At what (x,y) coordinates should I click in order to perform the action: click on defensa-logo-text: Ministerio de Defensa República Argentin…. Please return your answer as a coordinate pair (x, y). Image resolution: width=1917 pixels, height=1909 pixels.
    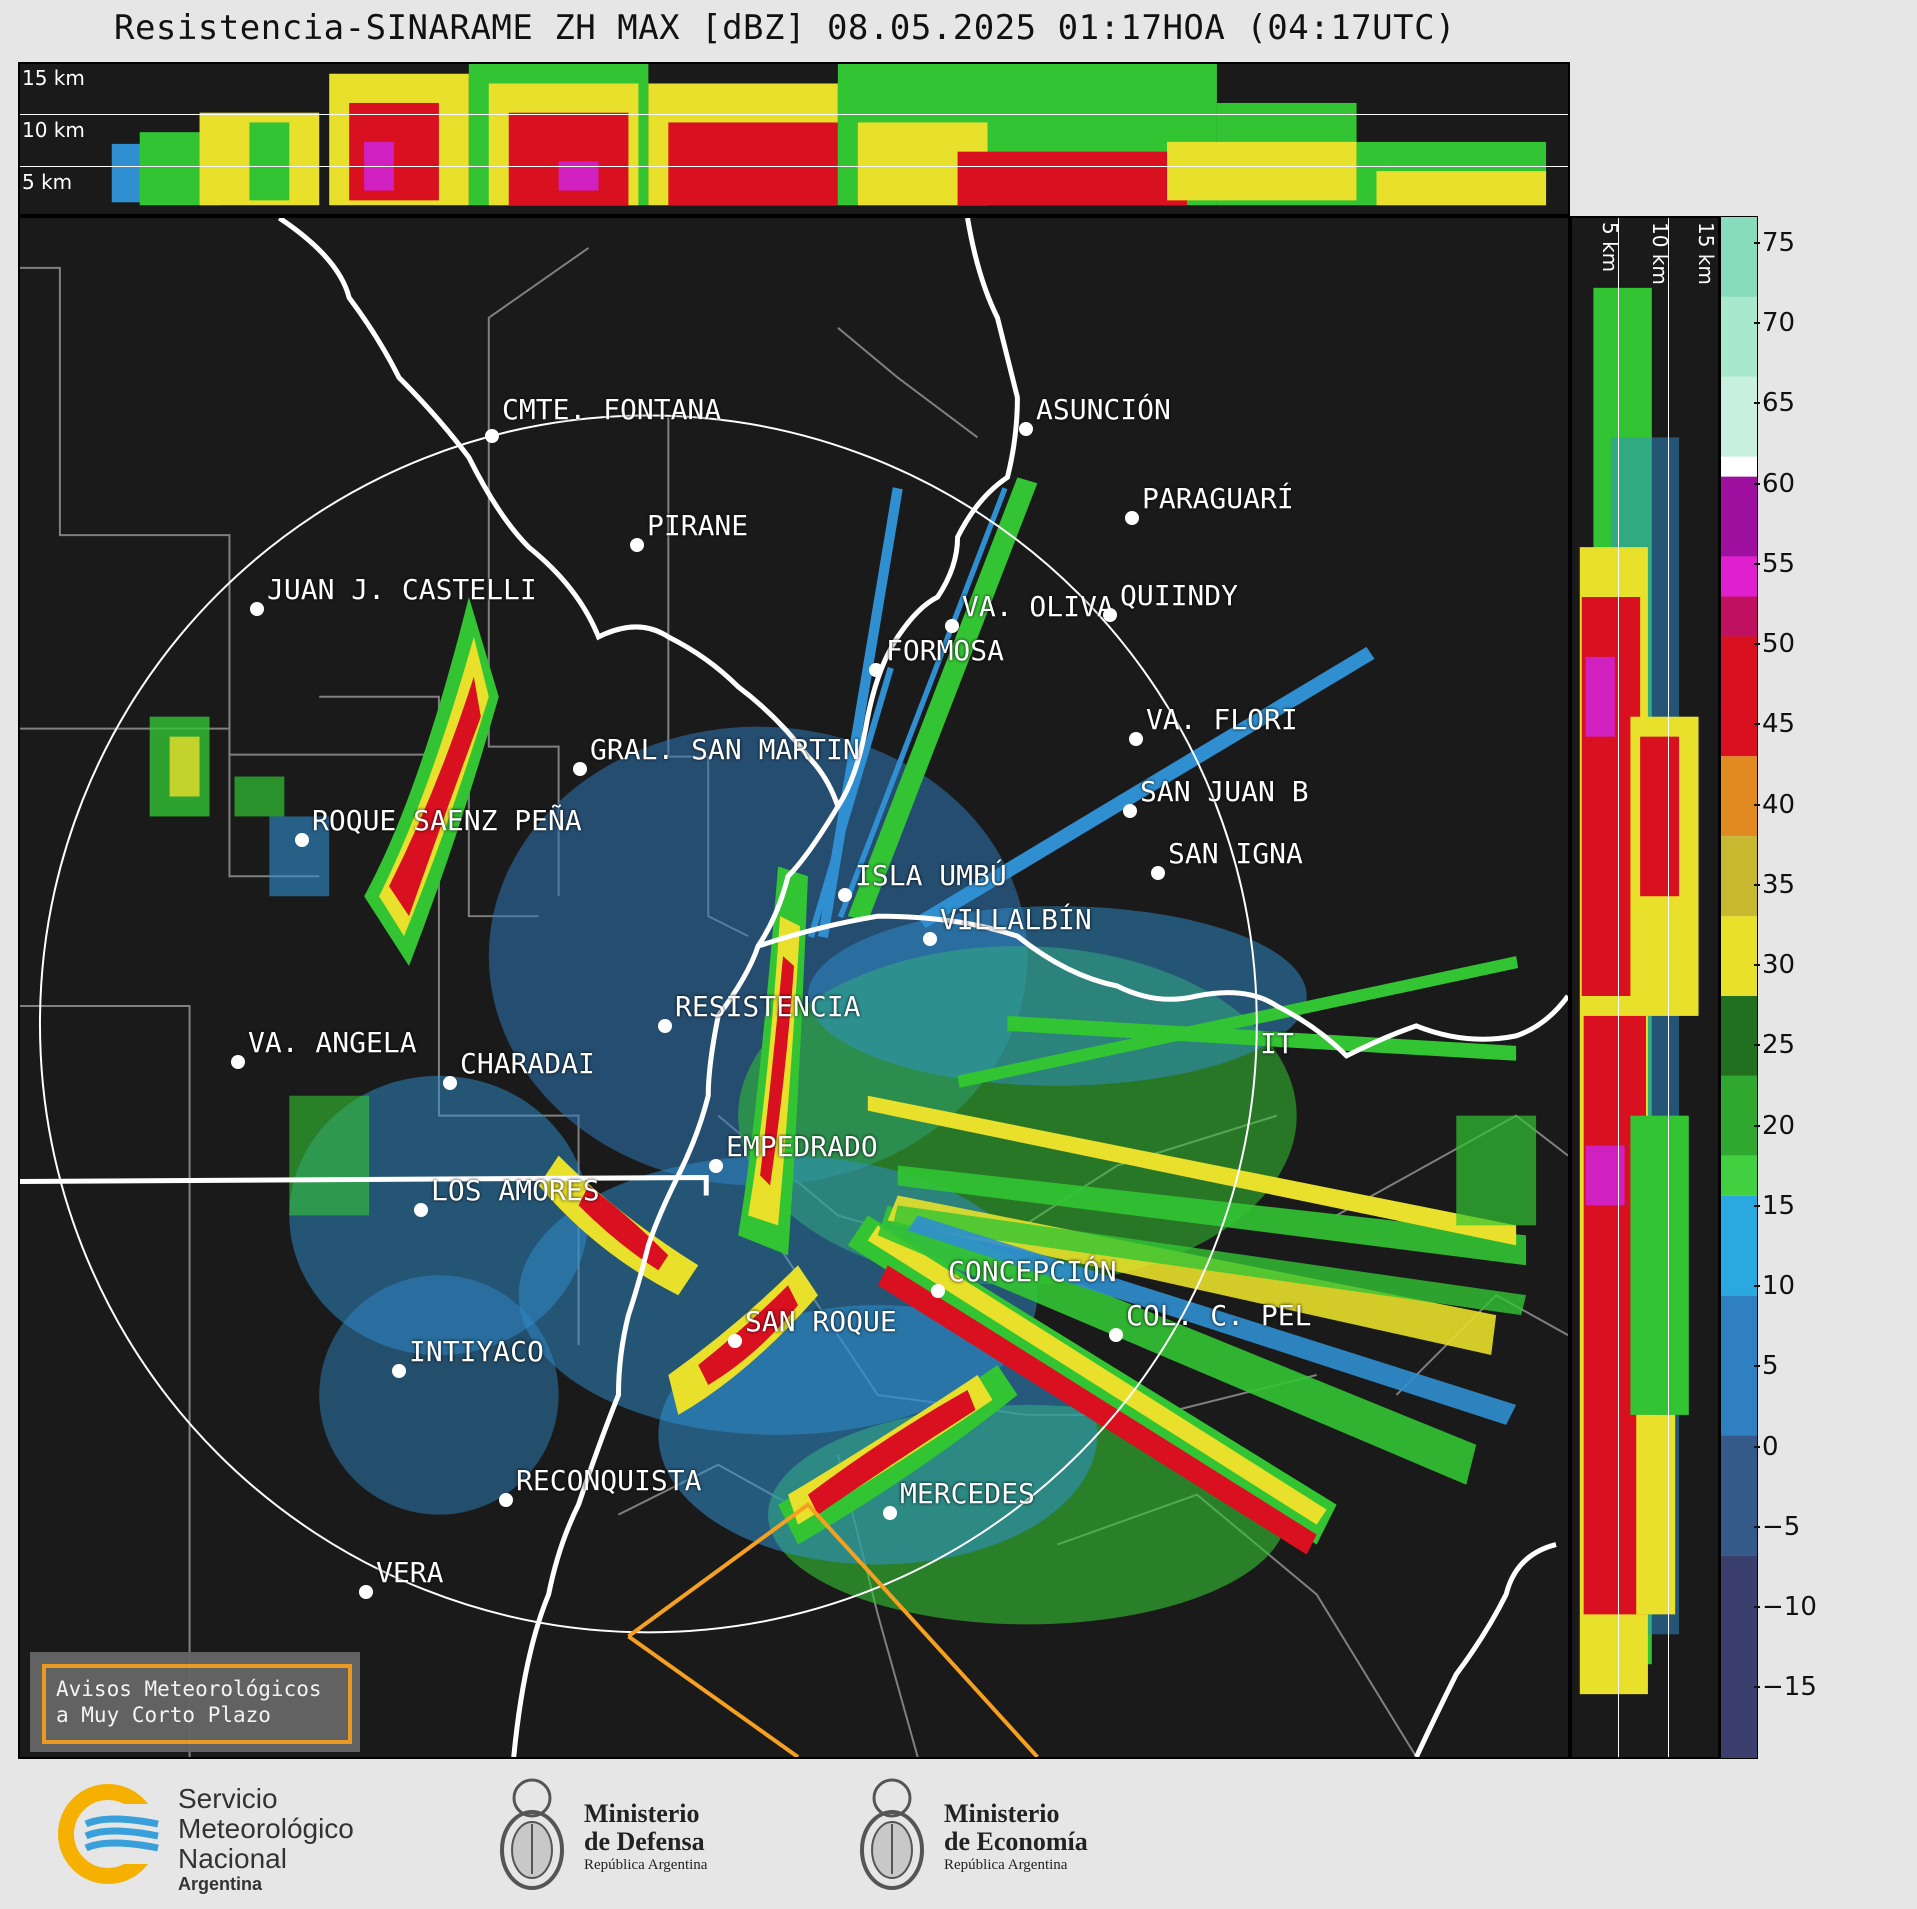
    Looking at the image, I should click on (645, 1837).